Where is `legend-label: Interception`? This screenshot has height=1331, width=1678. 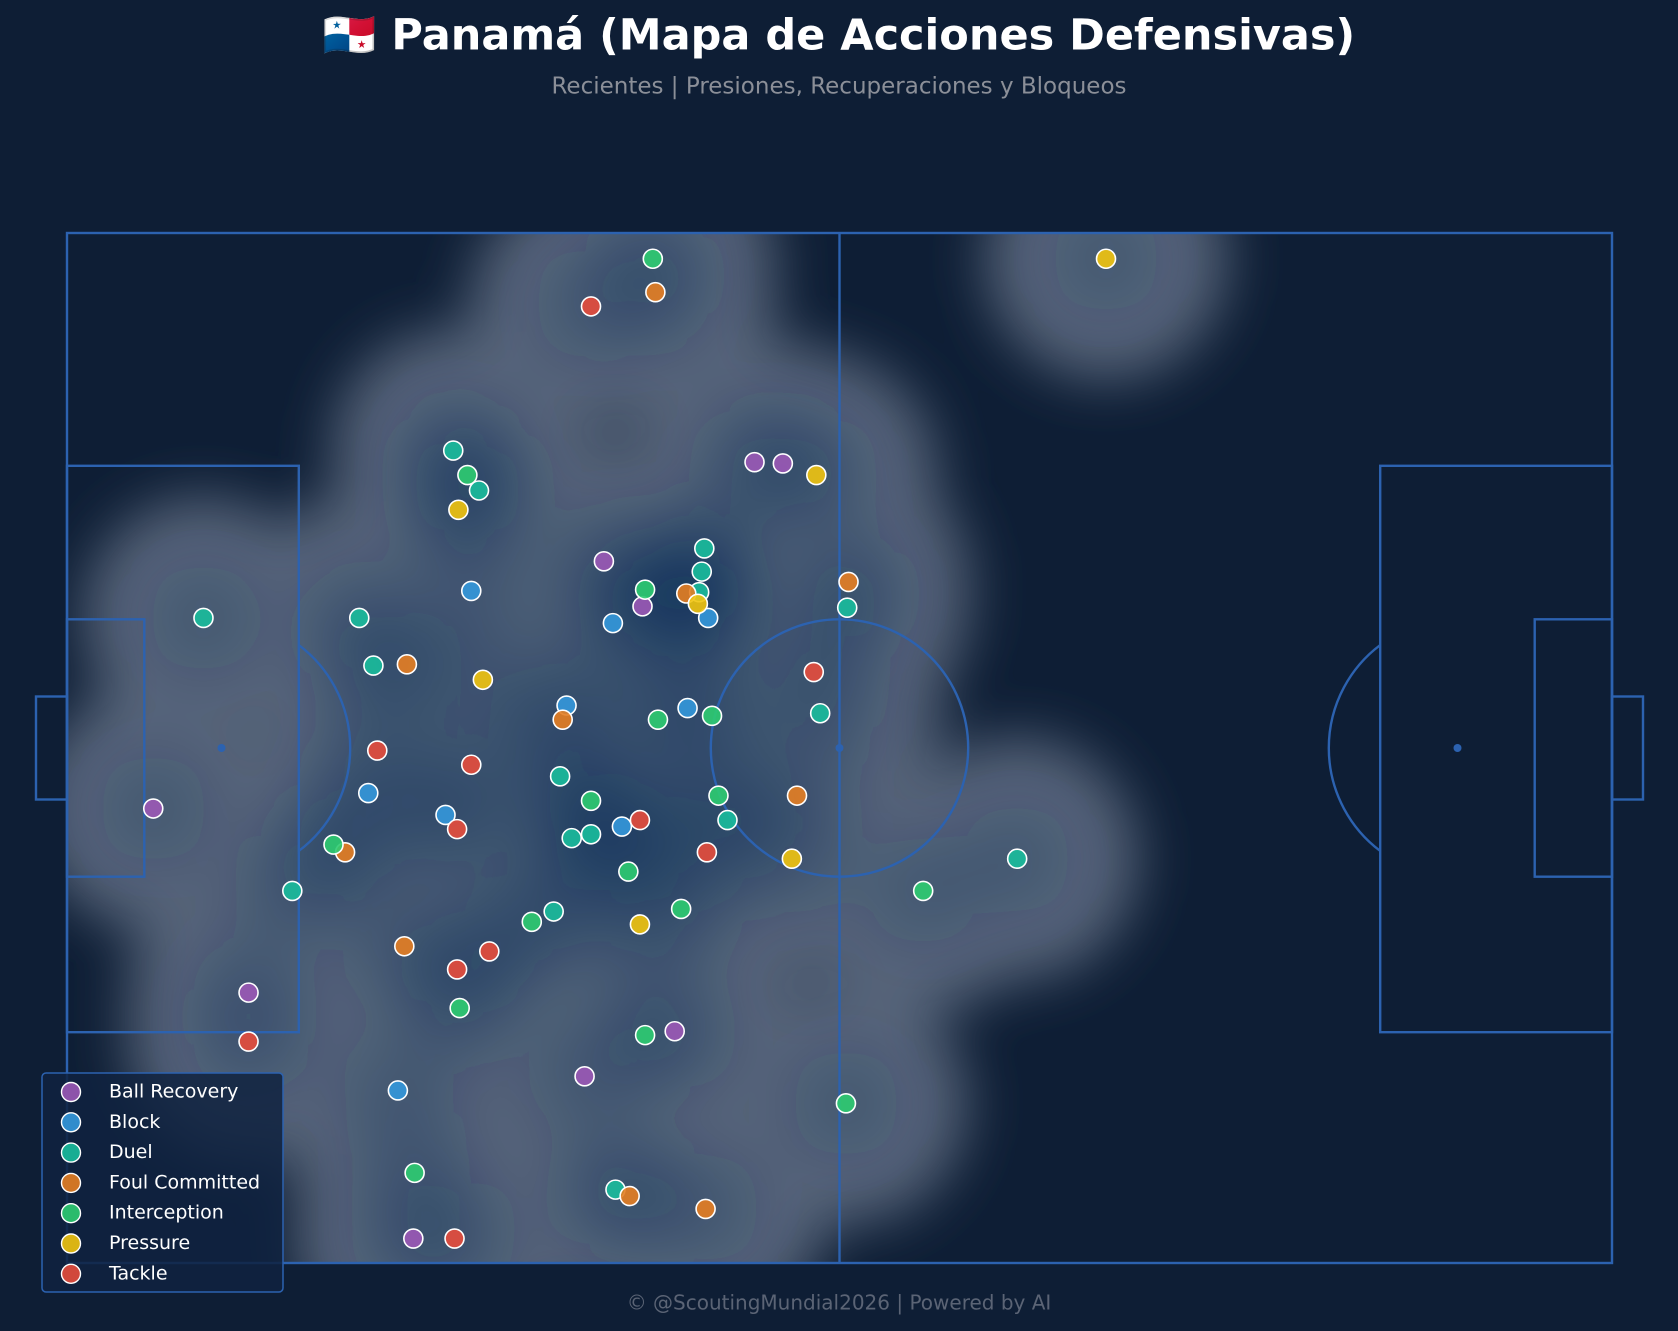
legend-label: Interception is located at coordinates (166, 1213).